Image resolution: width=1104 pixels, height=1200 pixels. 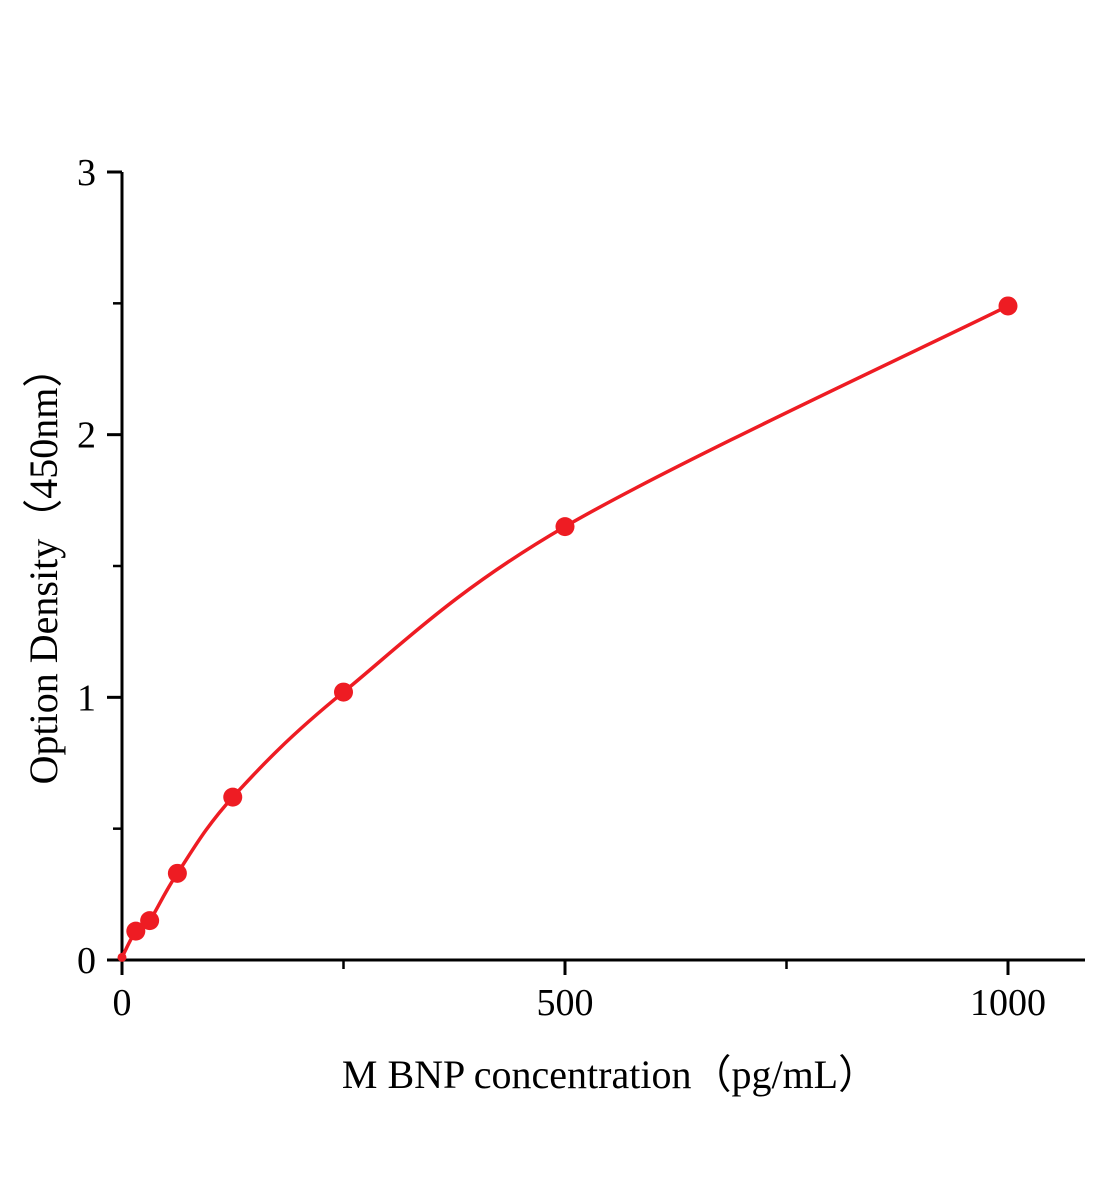 What do you see at coordinates (122, 1003) in the screenshot?
I see `x-tick-label: 0` at bounding box center [122, 1003].